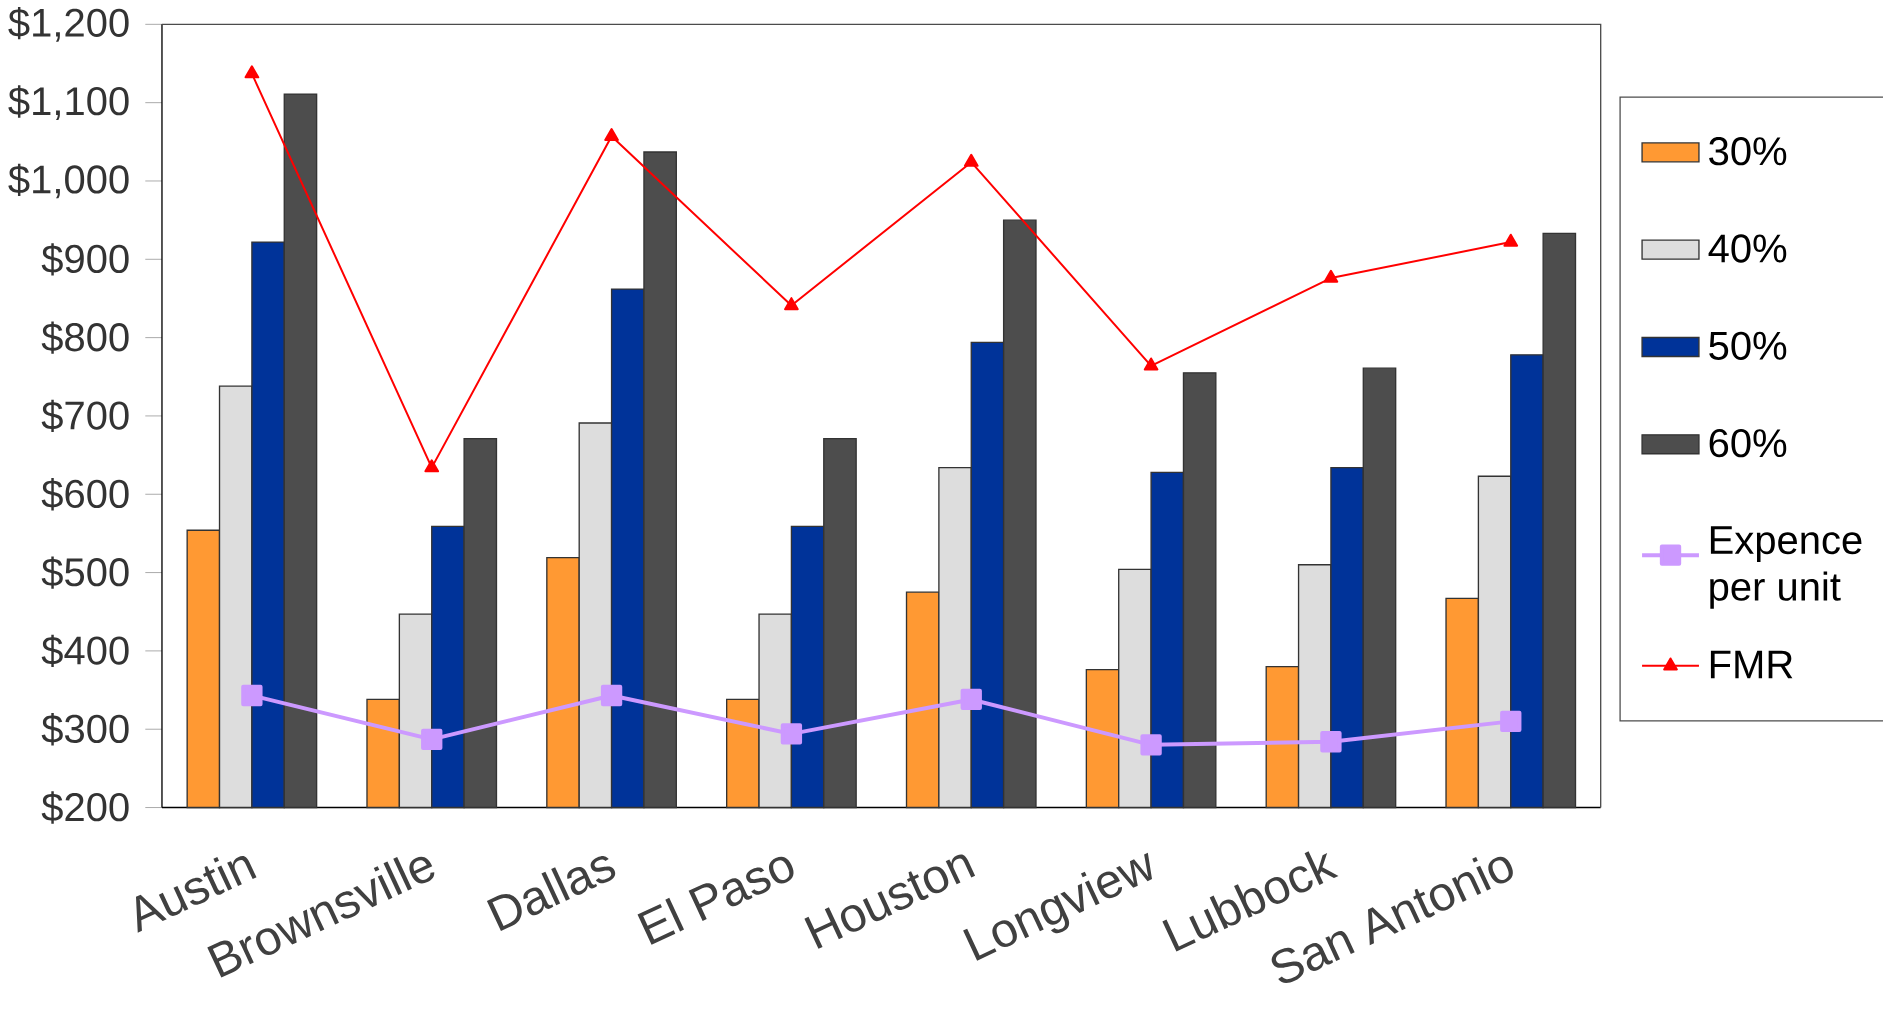 This screenshot has width=1883, height=1021. Describe the element at coordinates (1747, 248) in the screenshot. I see `legend-label: 40%` at that location.